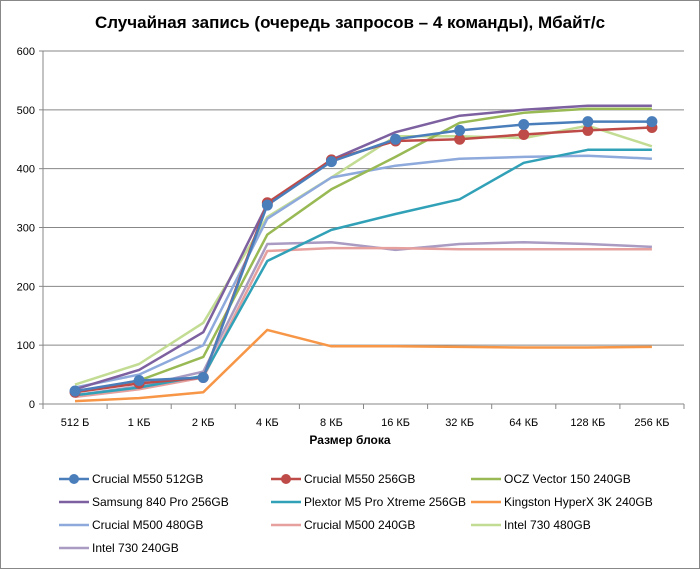 The image size is (700, 569). I want to click on legend-label: Kingston HyperX 3K 240GB, so click(578, 502).